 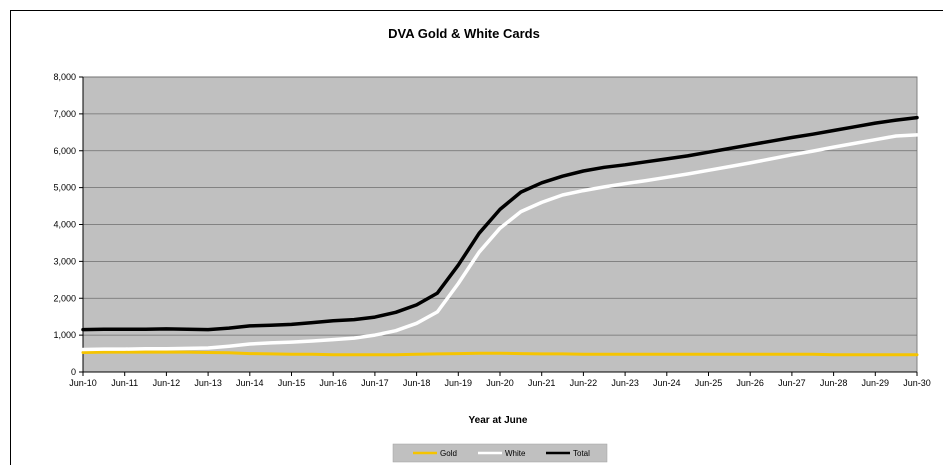 I want to click on x-tick-label: Jun-11, so click(x=124, y=383).